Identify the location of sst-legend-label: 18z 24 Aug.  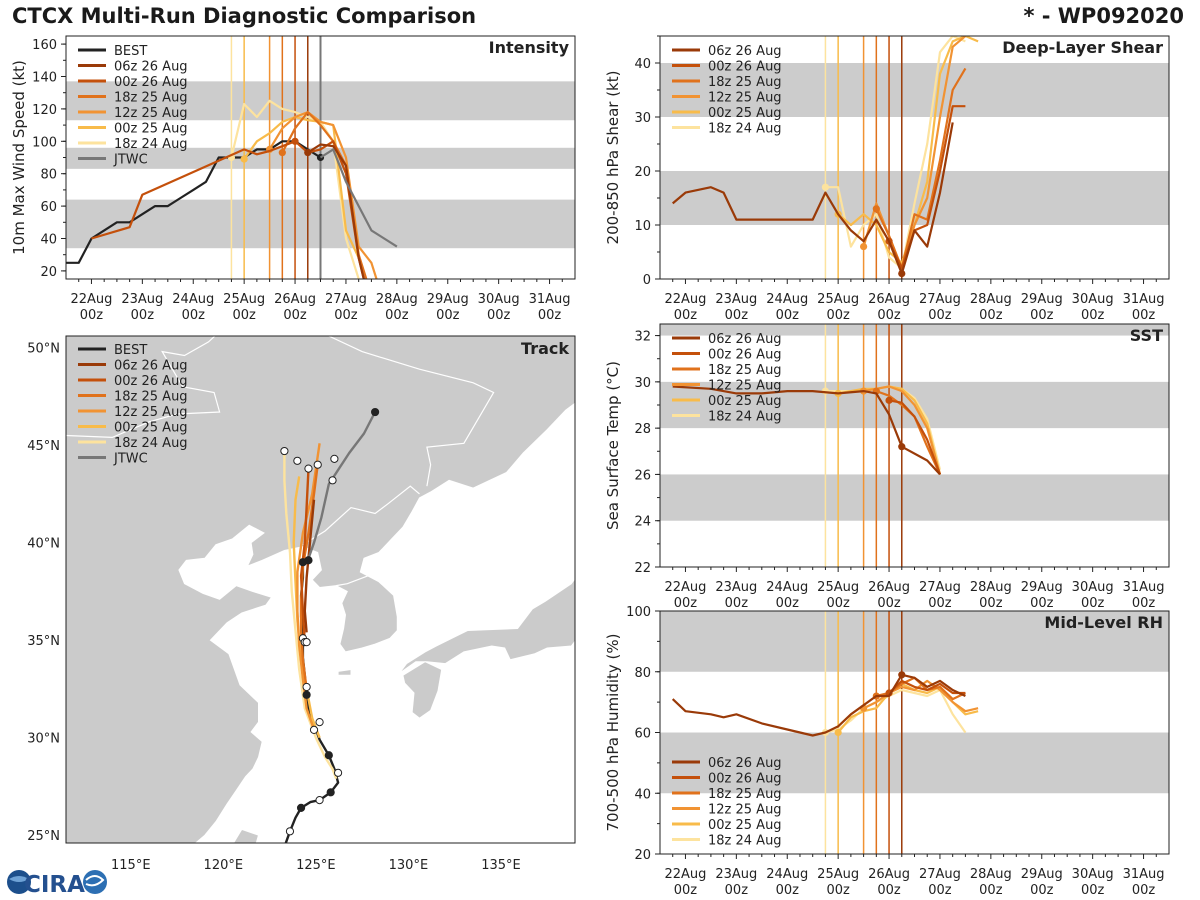
(745, 417).